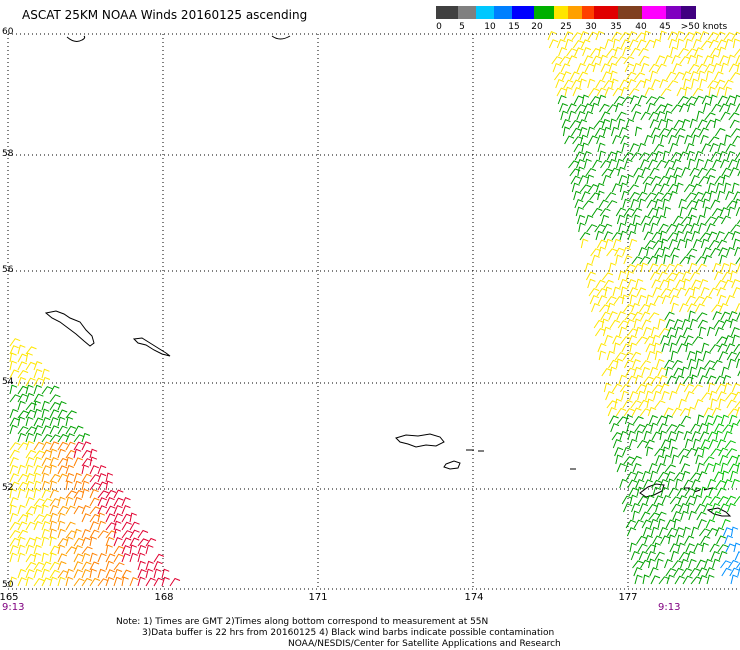 This screenshot has width=740, height=650. What do you see at coordinates (704, 27) in the screenshot?
I see `scale-label: >50 knots` at bounding box center [704, 27].